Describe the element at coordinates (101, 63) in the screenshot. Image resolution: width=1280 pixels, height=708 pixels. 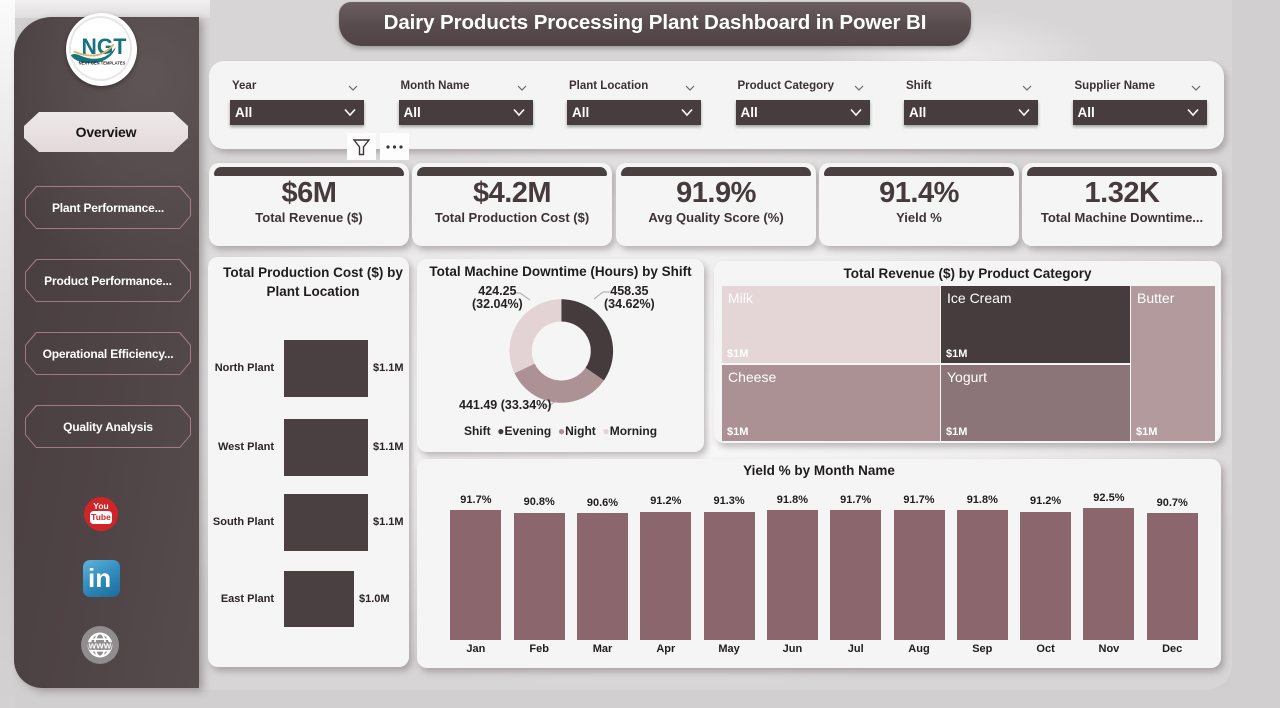
I see `svg-text: NEXT GEN TEMPLATES` at that location.